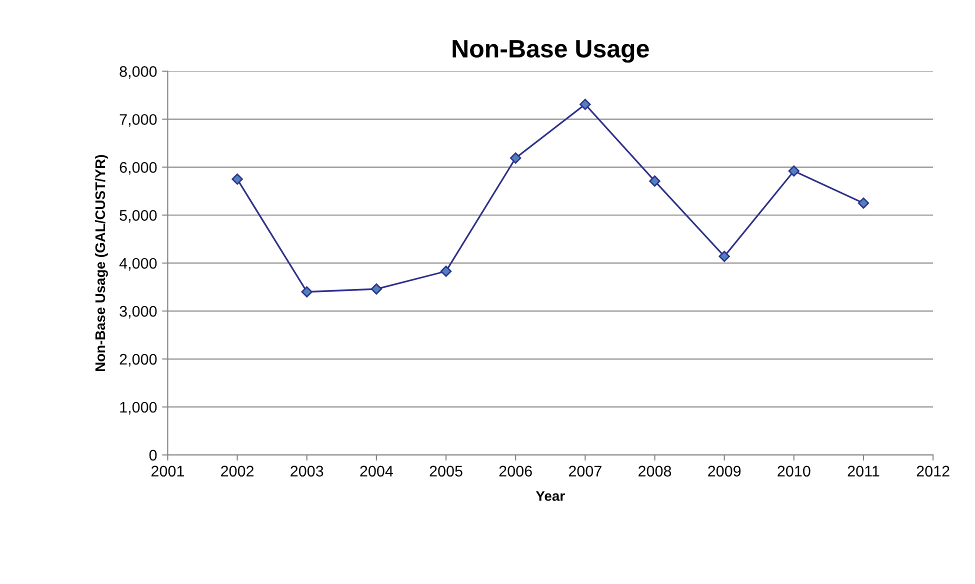 The height and width of the screenshot is (584, 975). What do you see at coordinates (138, 120) in the screenshot?
I see `y-tick-label: 7,000` at bounding box center [138, 120].